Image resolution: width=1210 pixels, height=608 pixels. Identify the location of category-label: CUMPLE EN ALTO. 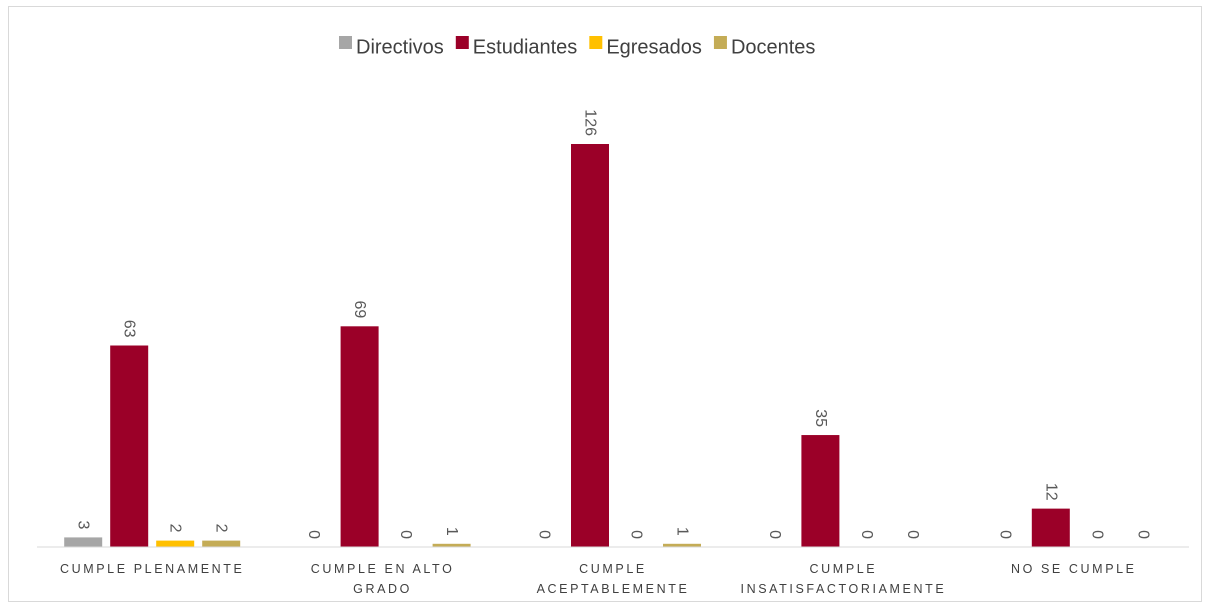
(383, 569).